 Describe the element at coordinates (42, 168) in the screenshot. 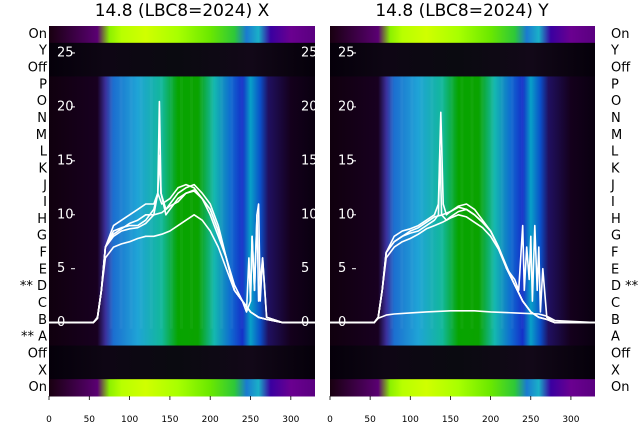

I see `row-label: K` at that location.